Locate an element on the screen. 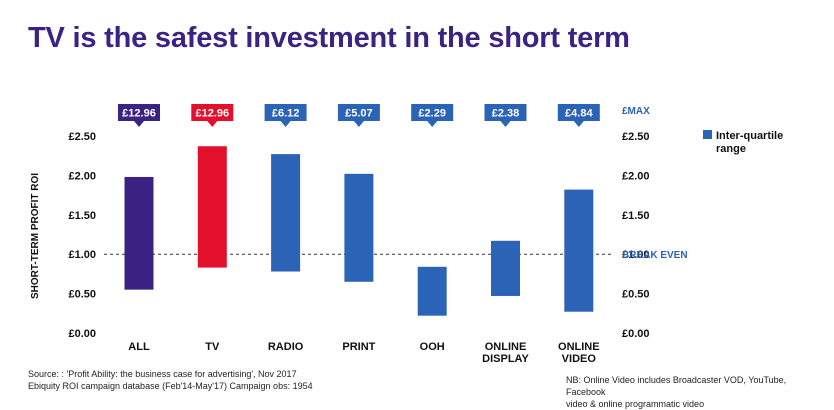  max-value-label: £4.84 is located at coordinates (579, 114).